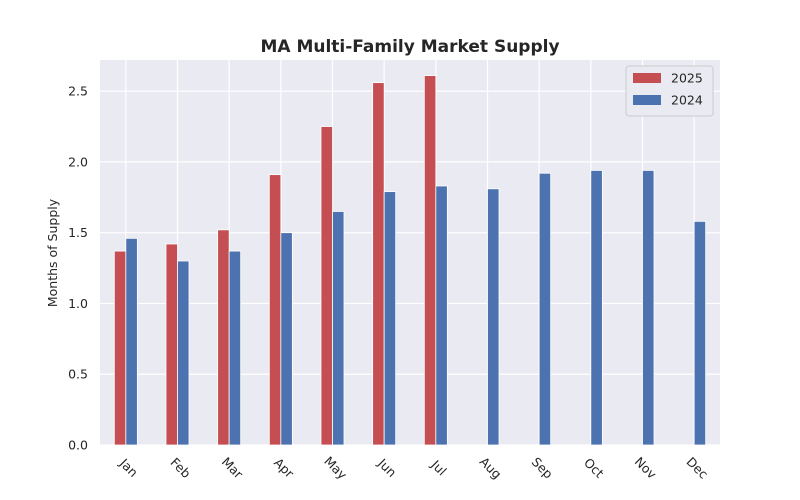 This screenshot has height=500, width=800. Describe the element at coordinates (648, 308) in the screenshot. I see `bar-2024-nov` at that location.